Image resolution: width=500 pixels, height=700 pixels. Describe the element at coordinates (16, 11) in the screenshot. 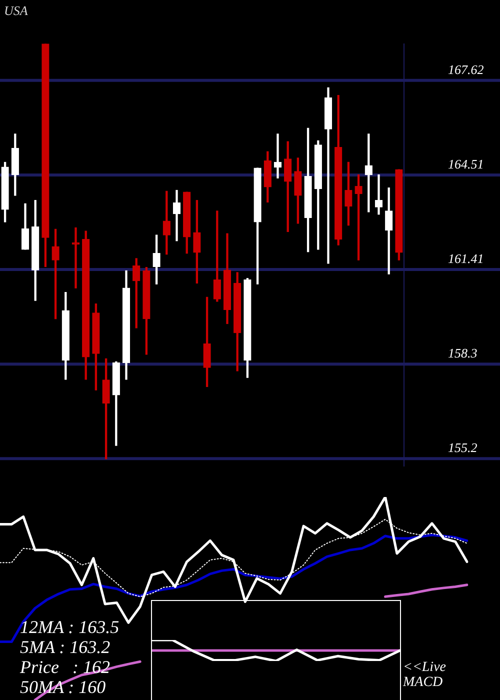

I see `chart-title: USA` at that location.